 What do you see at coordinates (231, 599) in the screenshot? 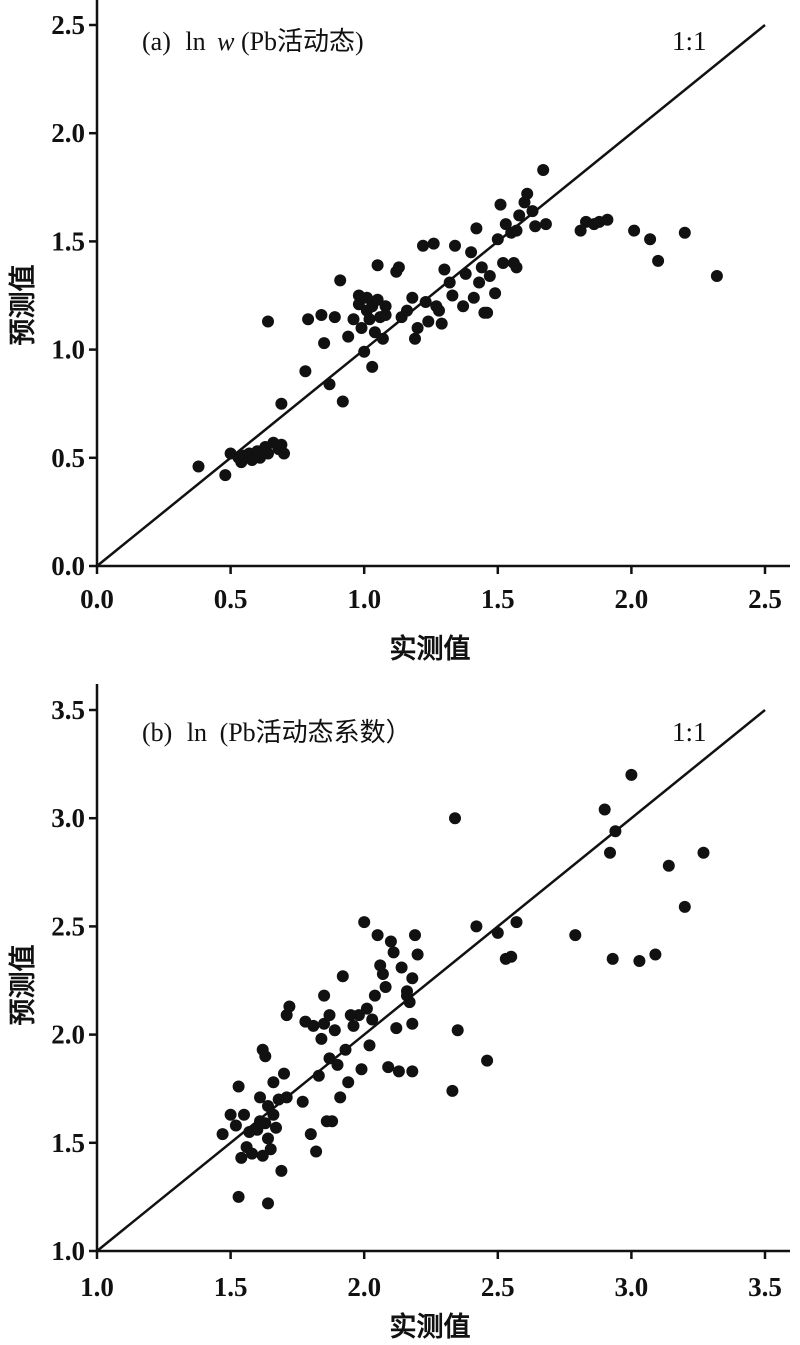
I see `x-tick-label: 0.5` at bounding box center [231, 599].